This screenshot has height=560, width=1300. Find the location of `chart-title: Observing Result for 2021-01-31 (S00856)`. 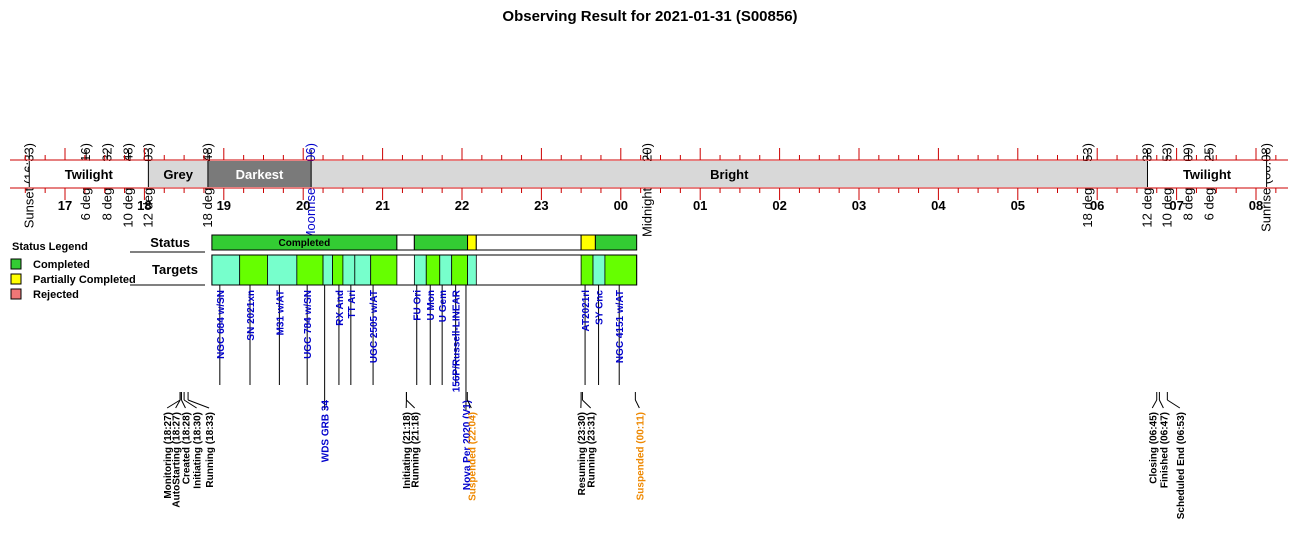

chart-title: Observing Result for 2021-01-31 (S00856) is located at coordinates (649, 16).